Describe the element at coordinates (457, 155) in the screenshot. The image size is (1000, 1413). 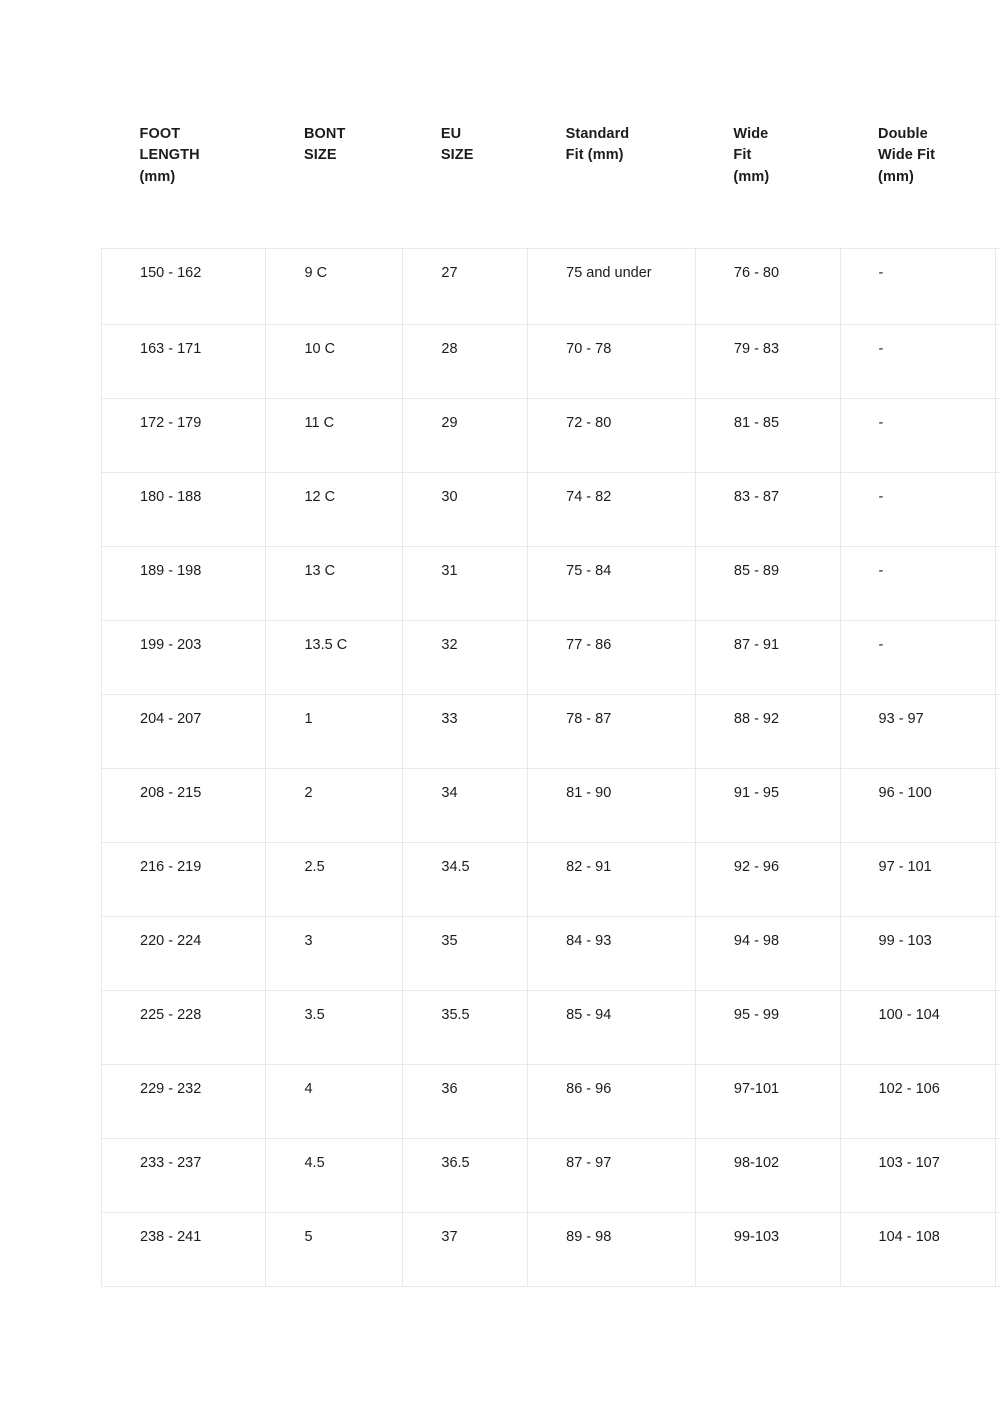
I see `column-header-line: SIZE` at that location.